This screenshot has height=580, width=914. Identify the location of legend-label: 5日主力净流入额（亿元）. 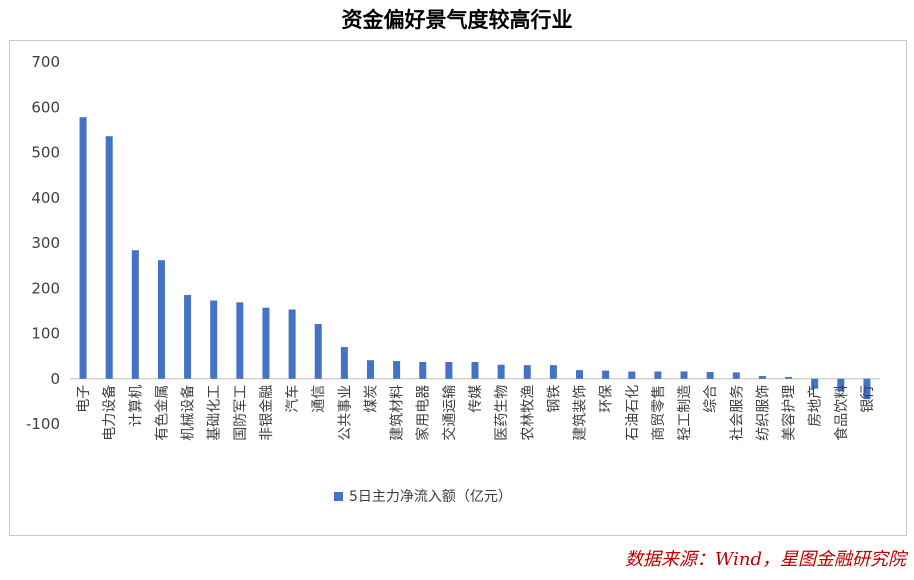
(430, 497).